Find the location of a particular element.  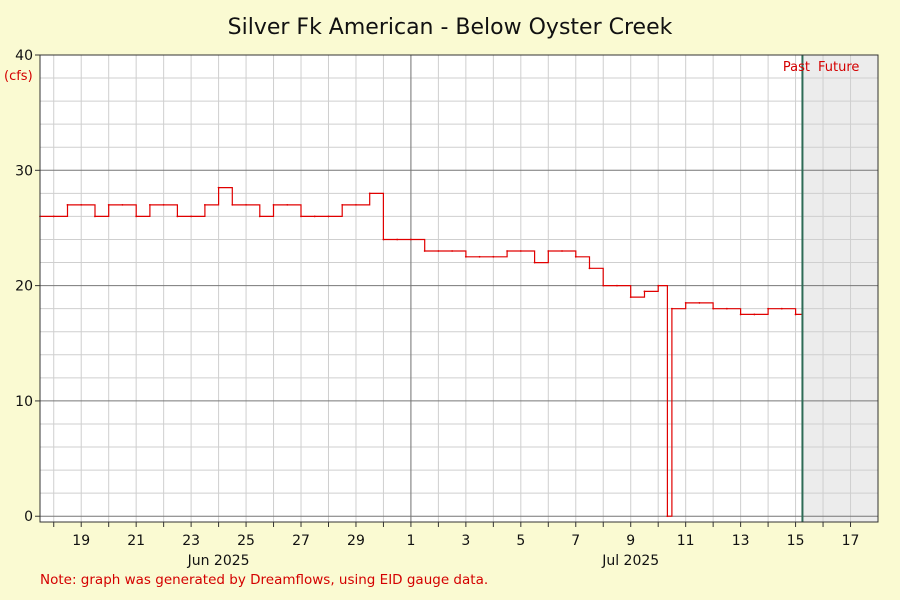

x-tick-label: 15 is located at coordinates (796, 541).